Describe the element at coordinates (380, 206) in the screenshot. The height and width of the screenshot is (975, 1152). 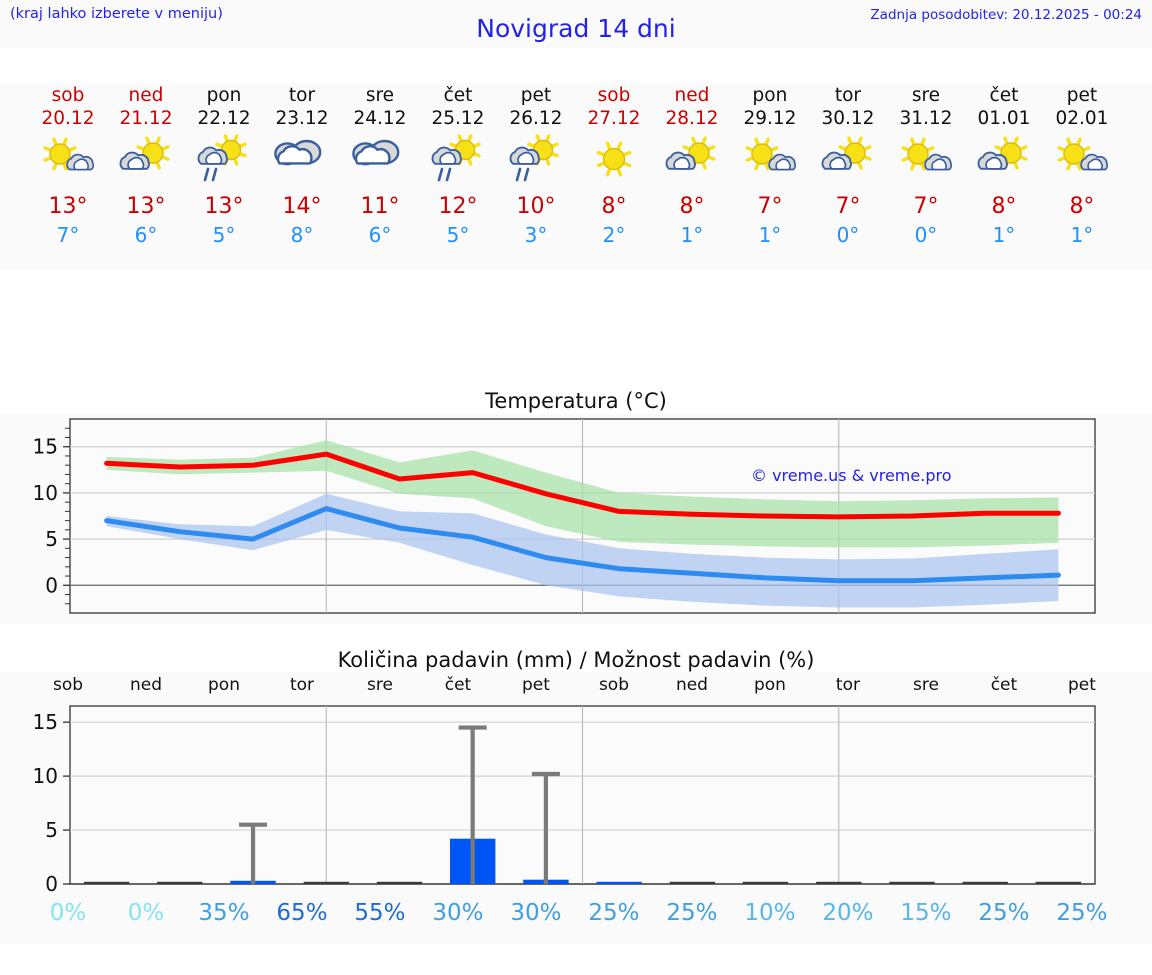
I see `max-temp-label: 11°` at that location.